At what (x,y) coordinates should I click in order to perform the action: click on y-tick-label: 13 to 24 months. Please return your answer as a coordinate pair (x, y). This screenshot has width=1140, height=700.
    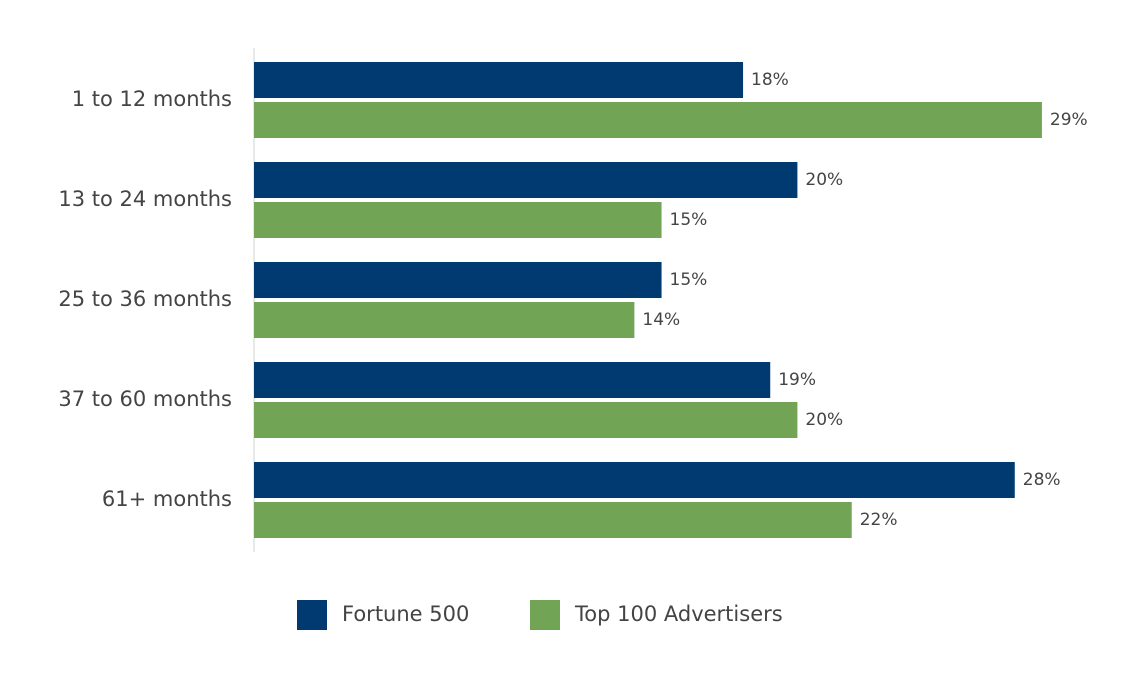
    Looking at the image, I should click on (145, 199).